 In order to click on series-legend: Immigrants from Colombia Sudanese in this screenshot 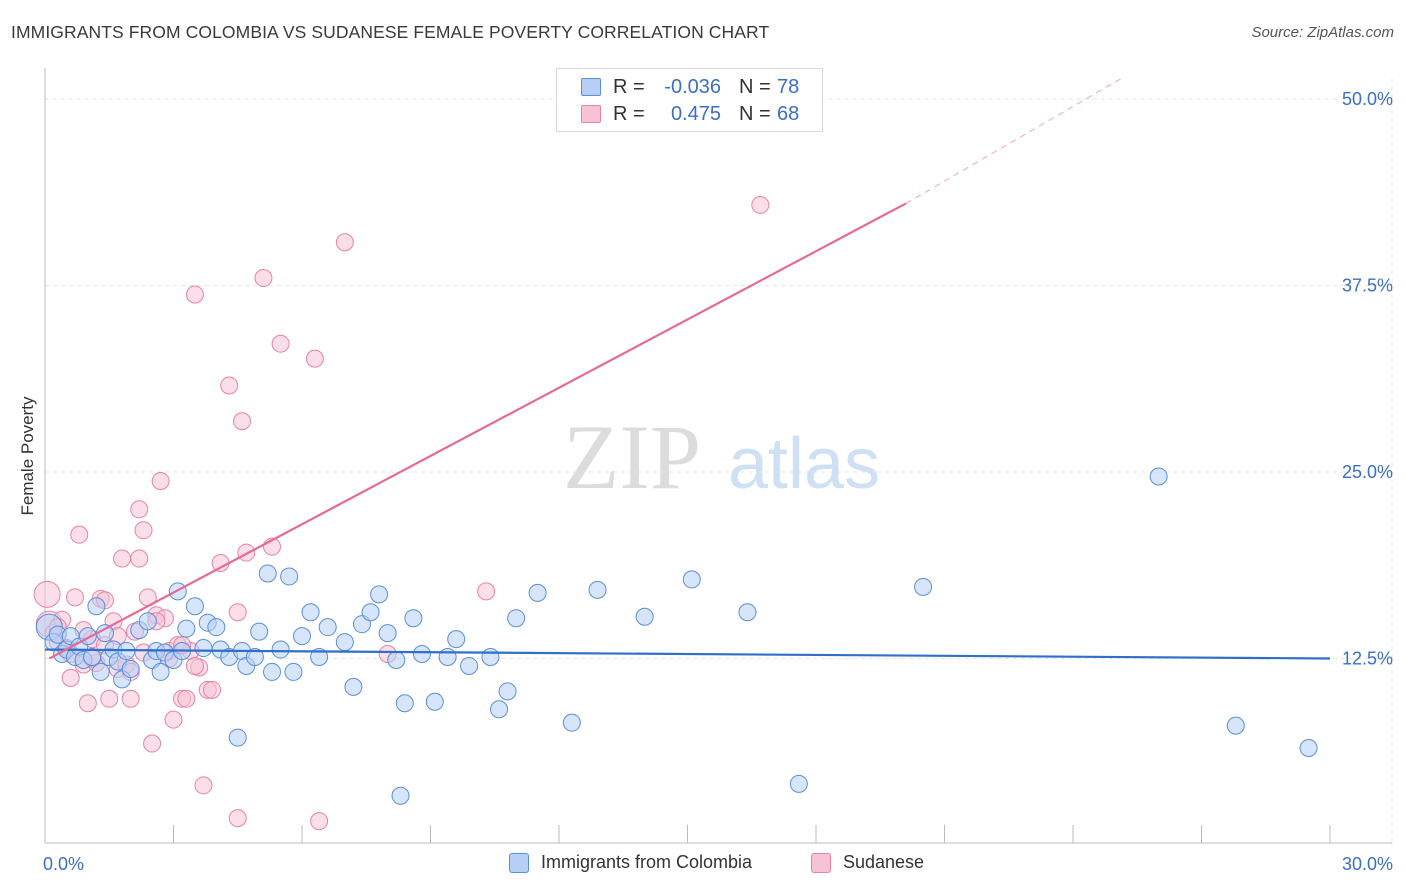, I will do `click(703, 864)`.